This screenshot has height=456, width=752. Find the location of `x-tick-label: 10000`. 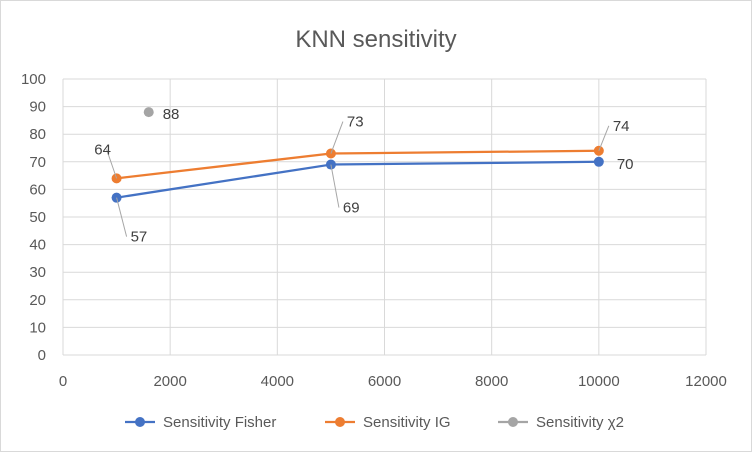

x-tick-label: 10000 is located at coordinates (599, 381).